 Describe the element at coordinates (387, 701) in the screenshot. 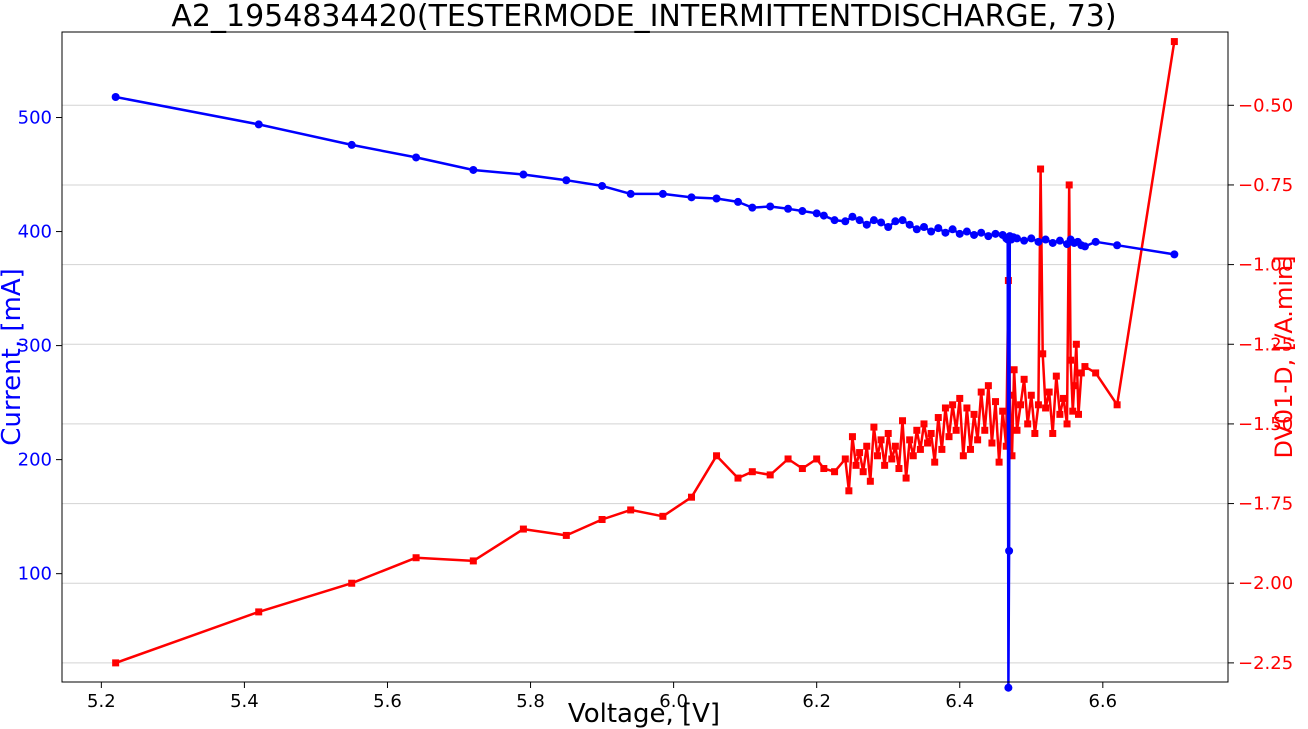

I see `x-tick-label: 5.6` at that location.